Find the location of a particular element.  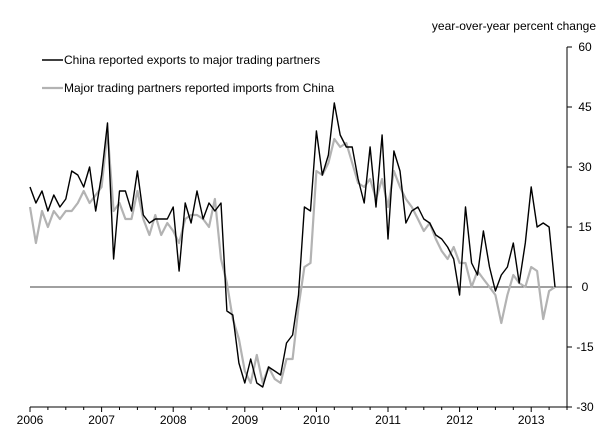

x-tick-label: 2011 is located at coordinates (388, 420).